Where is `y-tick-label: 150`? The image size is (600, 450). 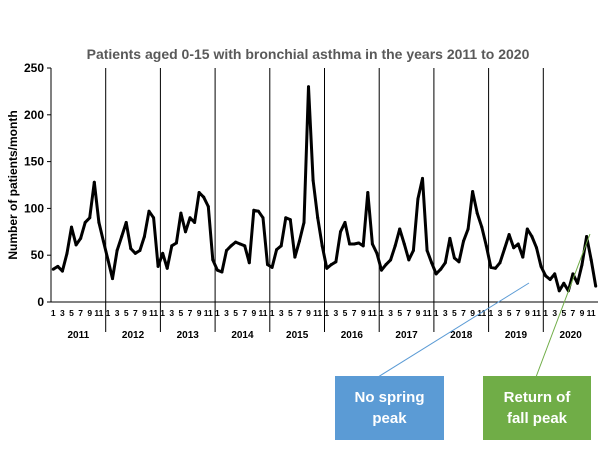
y-tick-label: 150 is located at coordinates (34, 162).